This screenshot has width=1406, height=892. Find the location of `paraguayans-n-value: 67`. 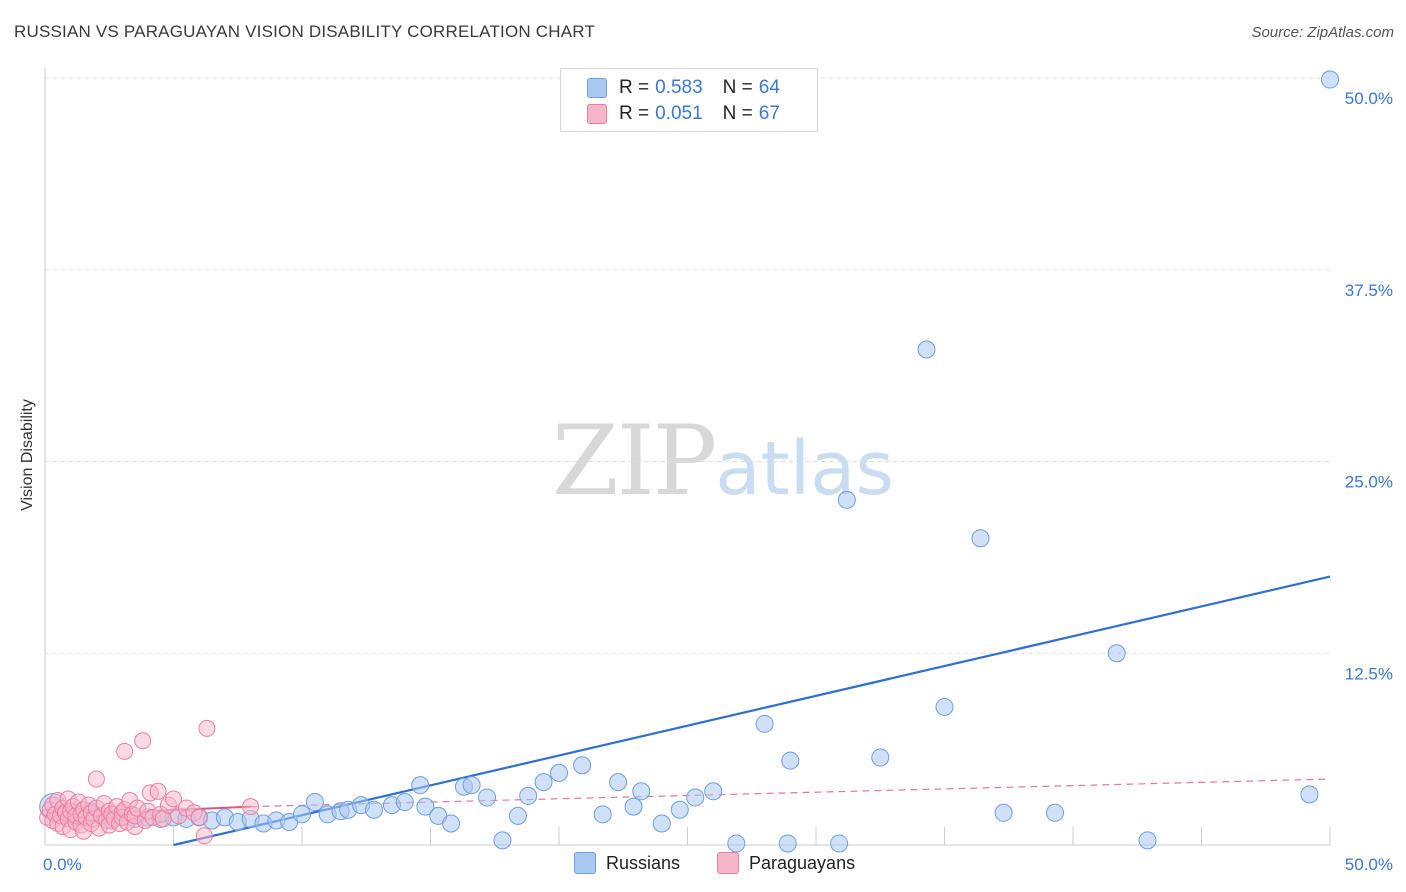

paraguayans-n-value: 67 is located at coordinates (769, 113).